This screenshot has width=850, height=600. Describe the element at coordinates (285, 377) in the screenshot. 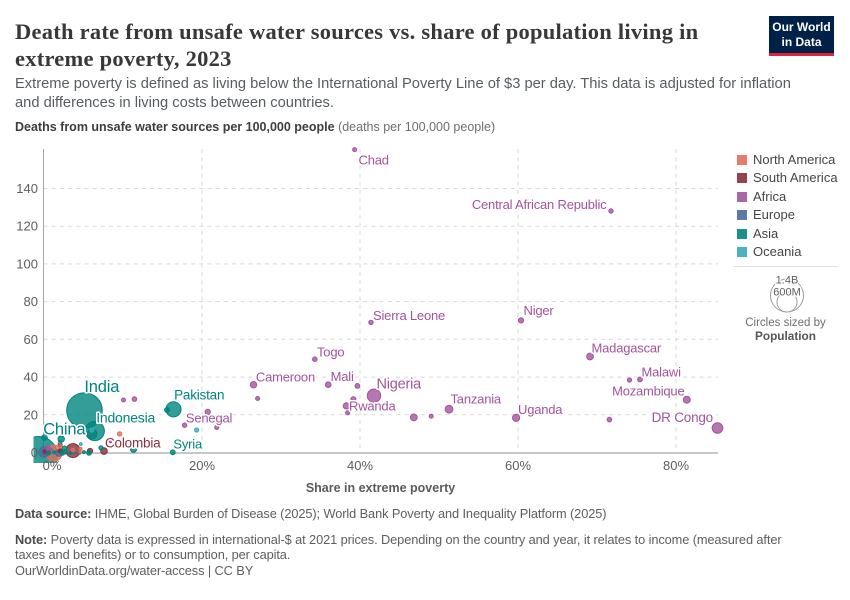

I see `svg-text: Cameroon` at that location.